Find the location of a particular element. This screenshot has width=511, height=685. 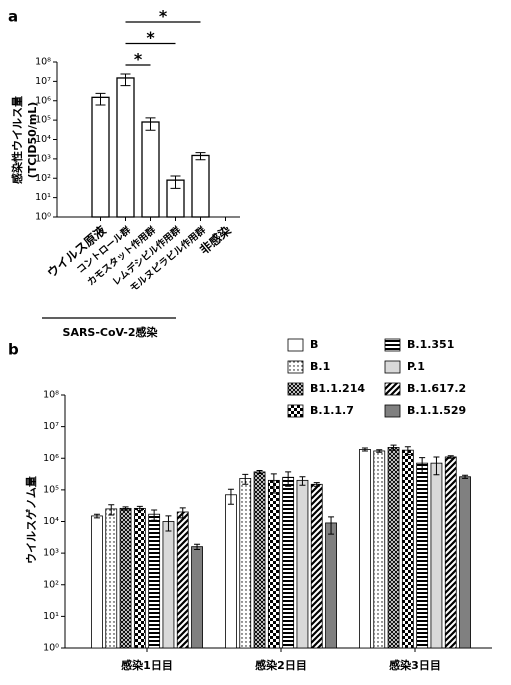

legend-label: B is located at coordinates (314, 344).